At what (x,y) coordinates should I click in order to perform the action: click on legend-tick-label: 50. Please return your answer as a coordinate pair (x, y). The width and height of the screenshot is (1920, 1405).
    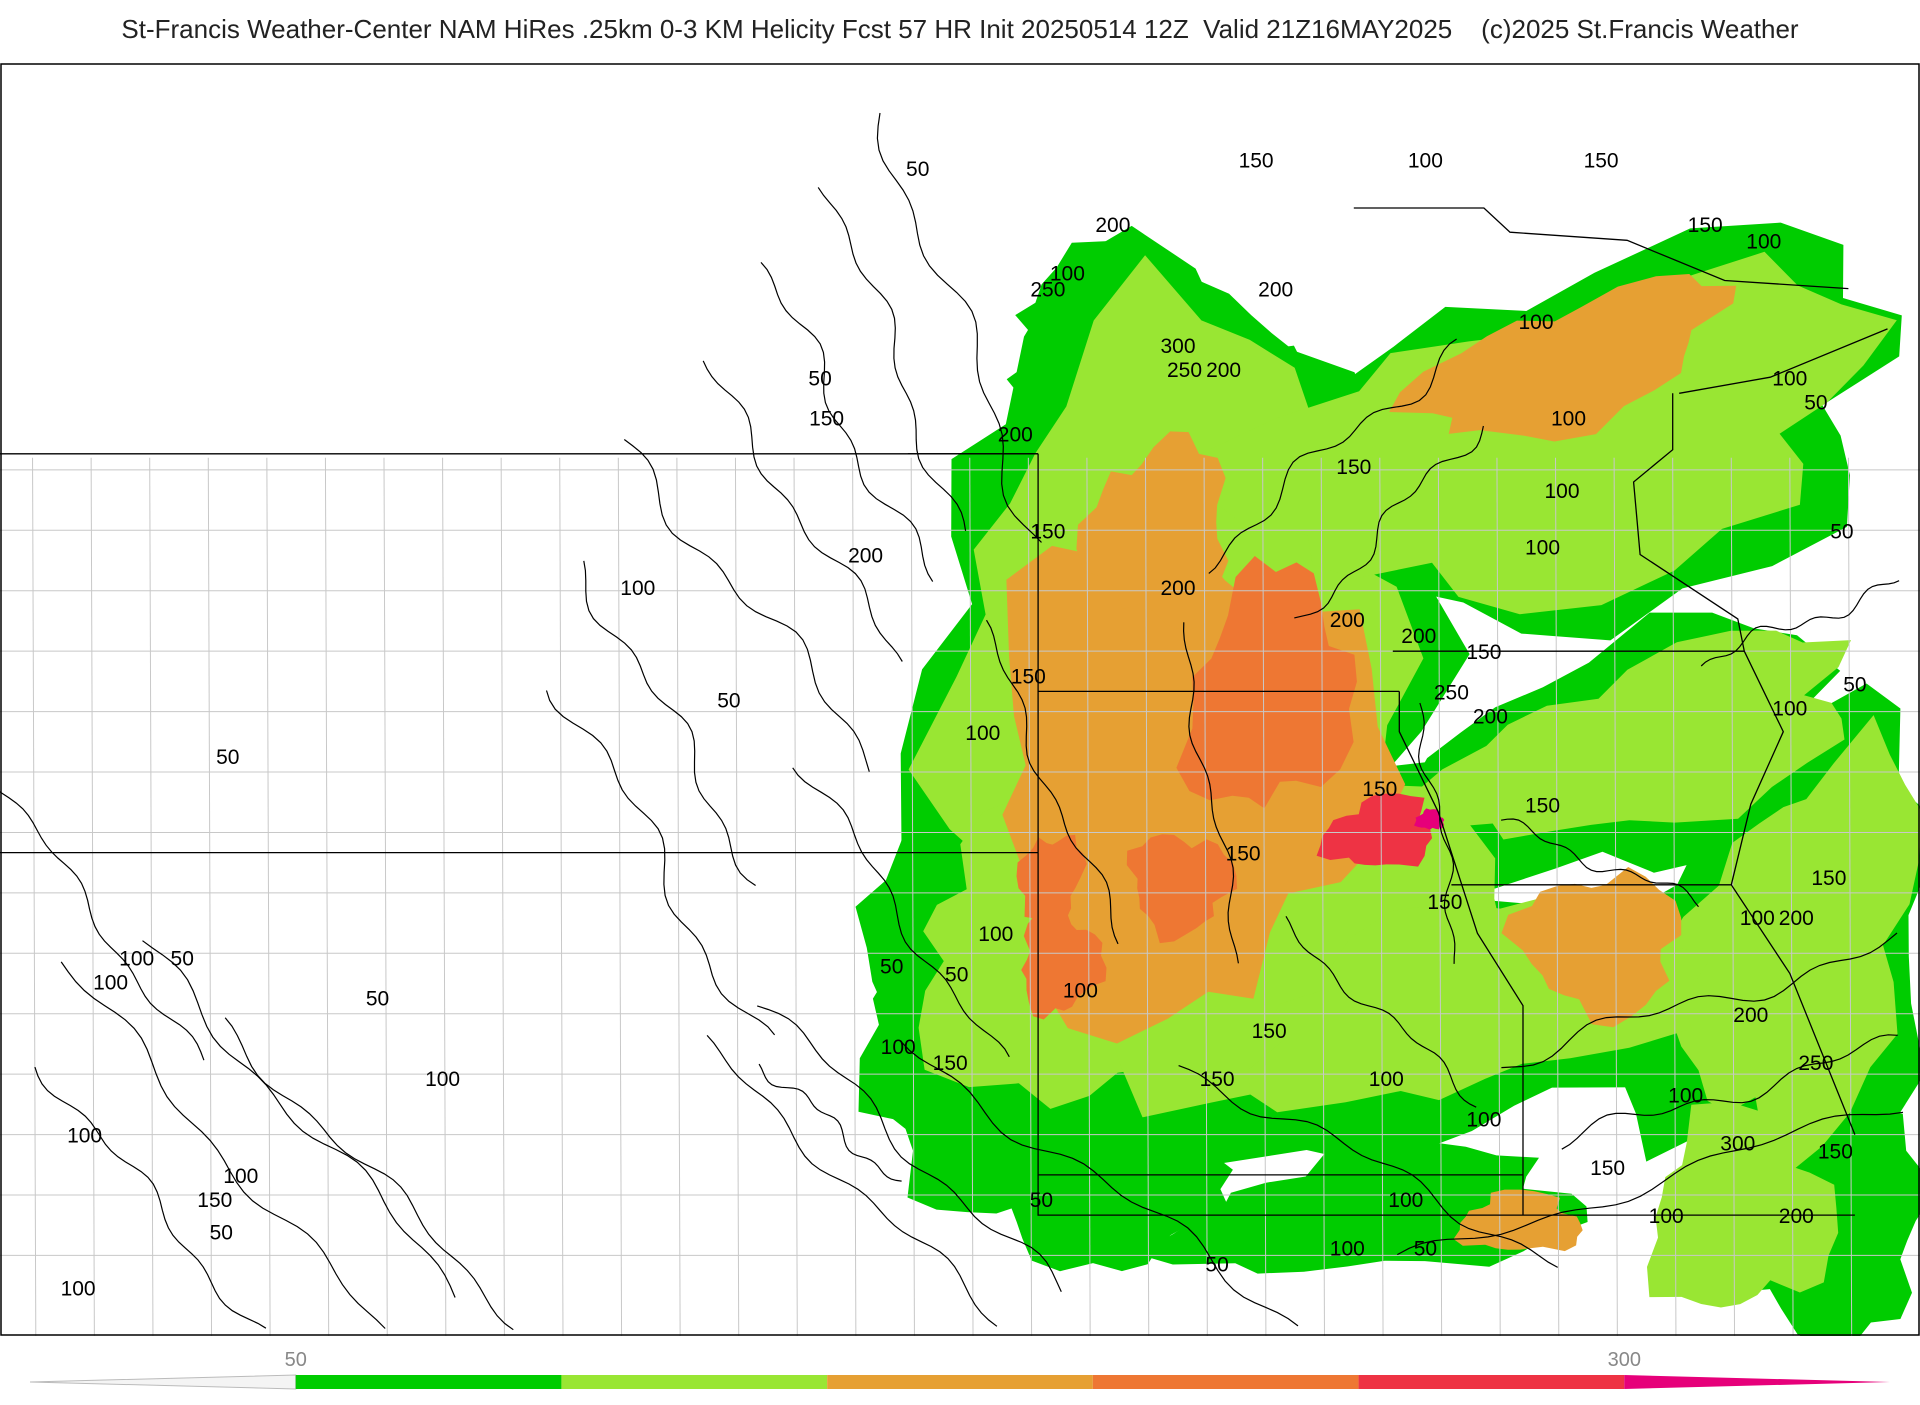
    Looking at the image, I should click on (296, 1360).